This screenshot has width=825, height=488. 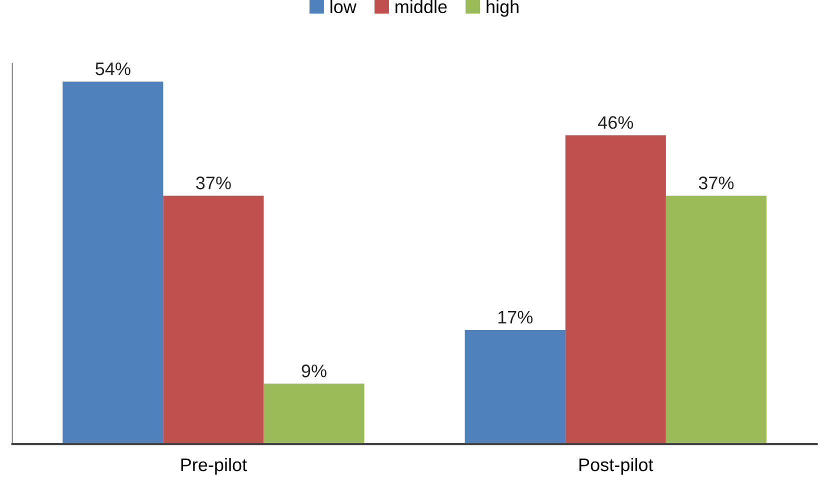 I want to click on data-label: 46%, so click(x=616, y=122).